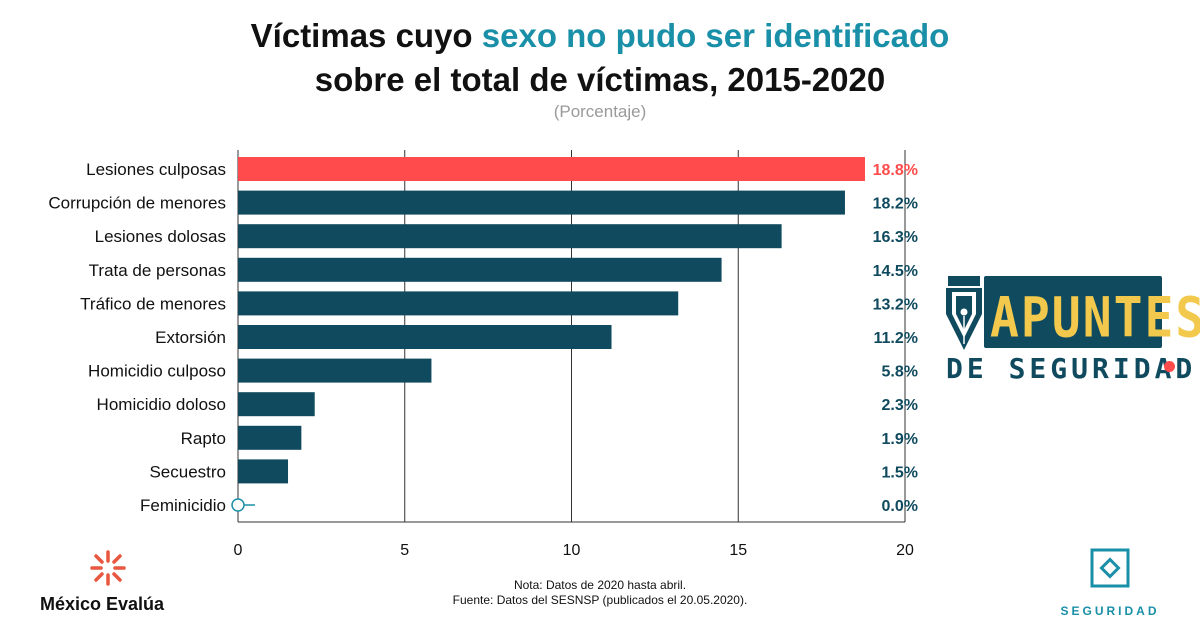  What do you see at coordinates (1110, 611) in the screenshot?
I see `seguridad-label: SEGURIDAD` at bounding box center [1110, 611].